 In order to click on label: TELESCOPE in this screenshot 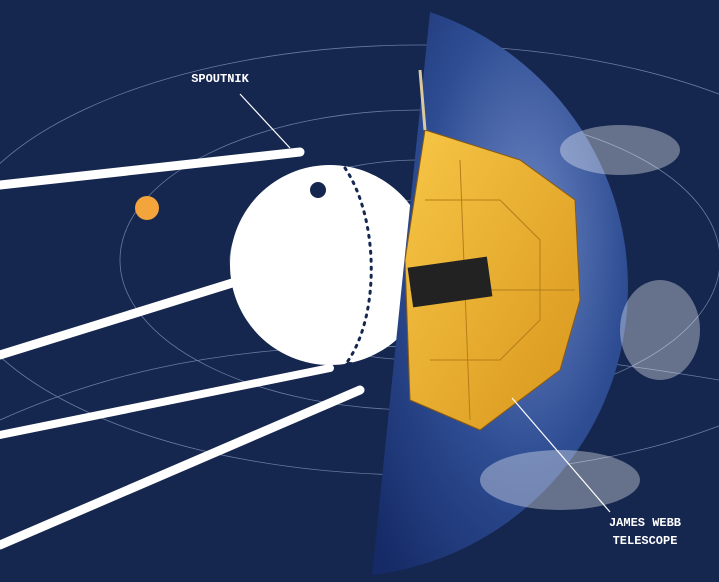, I will do `click(645, 541)`.